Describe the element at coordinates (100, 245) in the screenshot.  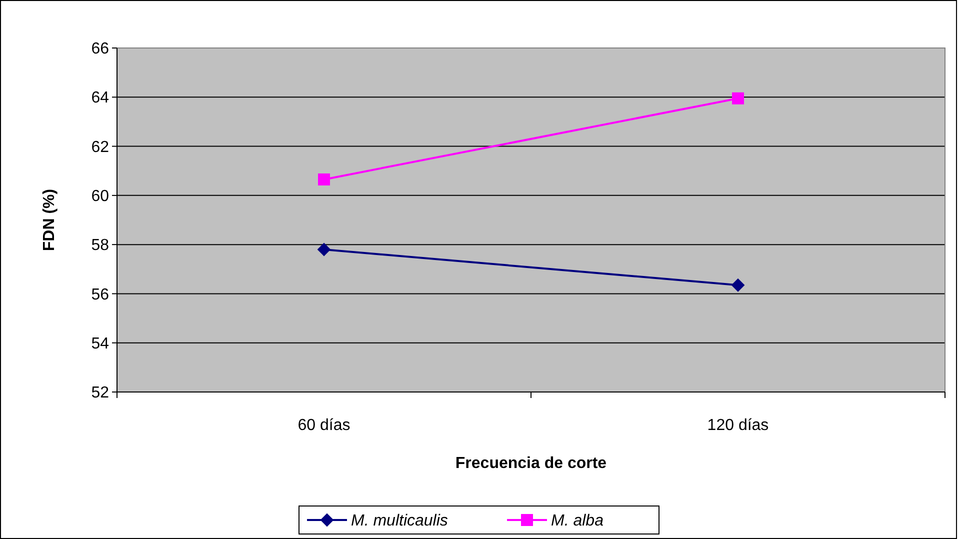
I see `y-tick-label: 58` at that location.